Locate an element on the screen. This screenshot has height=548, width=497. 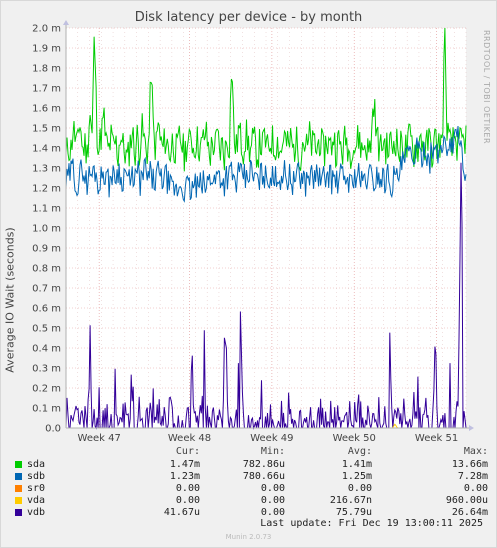
y-tick-label: 1.2 m is located at coordinates (46, 189).